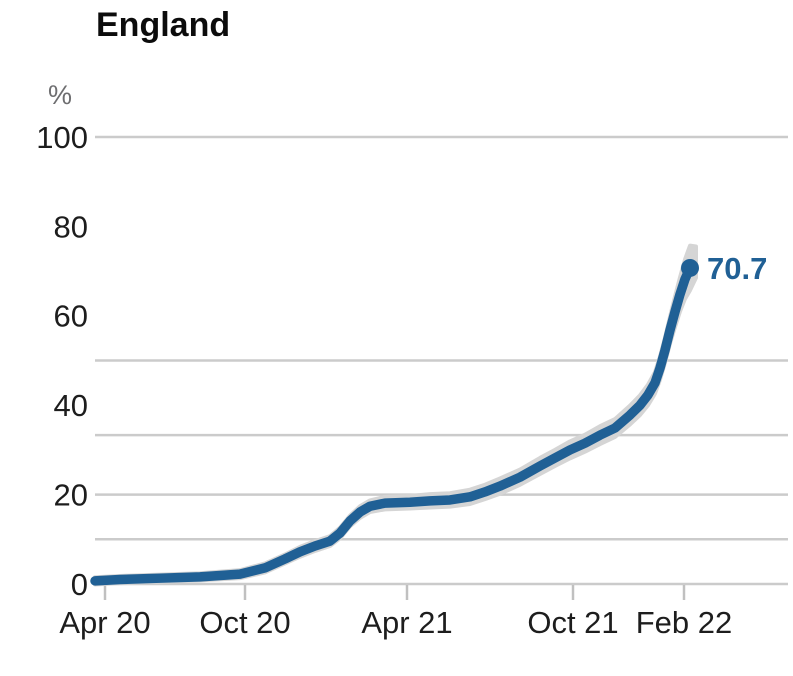 The height and width of the screenshot is (676, 793). What do you see at coordinates (71, 494) in the screenshot?
I see `y-axis-tick-label: 20` at bounding box center [71, 494].